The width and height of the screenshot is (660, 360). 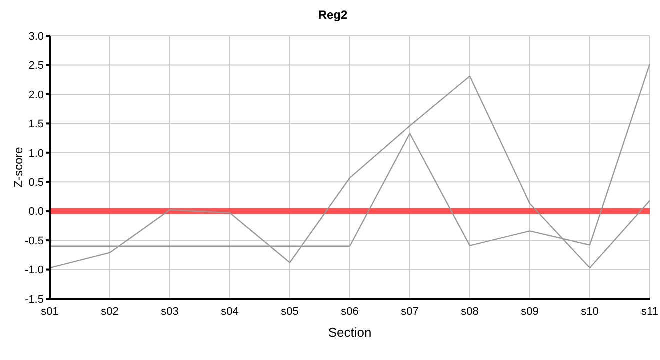 I want to click on x-tick-label: s08, so click(x=470, y=312).